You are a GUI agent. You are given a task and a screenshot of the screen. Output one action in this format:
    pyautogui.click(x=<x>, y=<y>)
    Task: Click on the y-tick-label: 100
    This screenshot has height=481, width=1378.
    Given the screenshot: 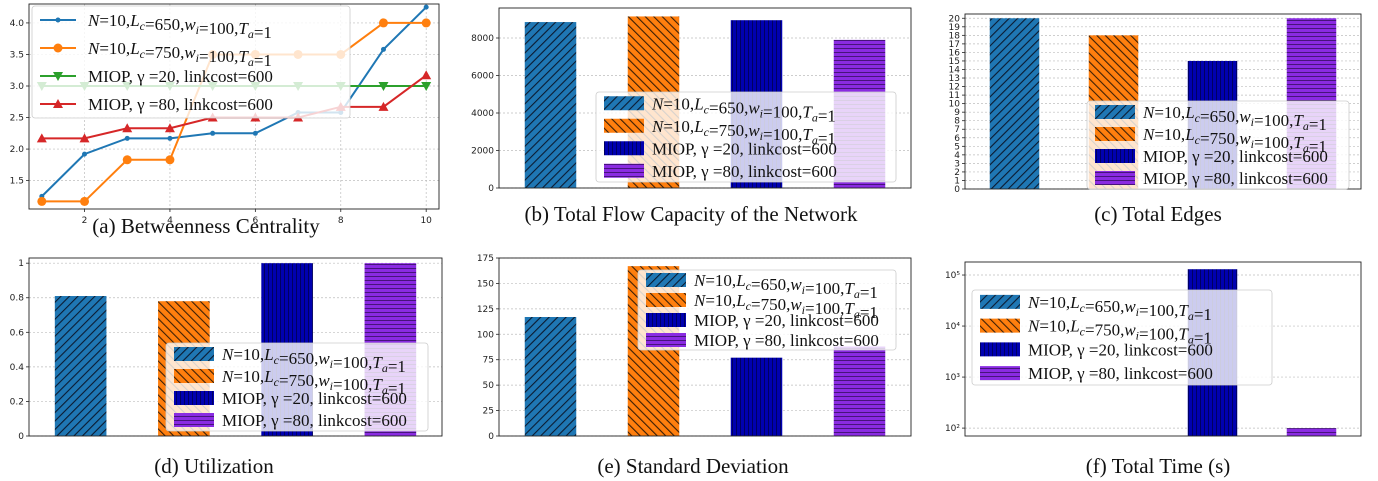 What is the action you would take?
    pyautogui.click(x=485, y=335)
    